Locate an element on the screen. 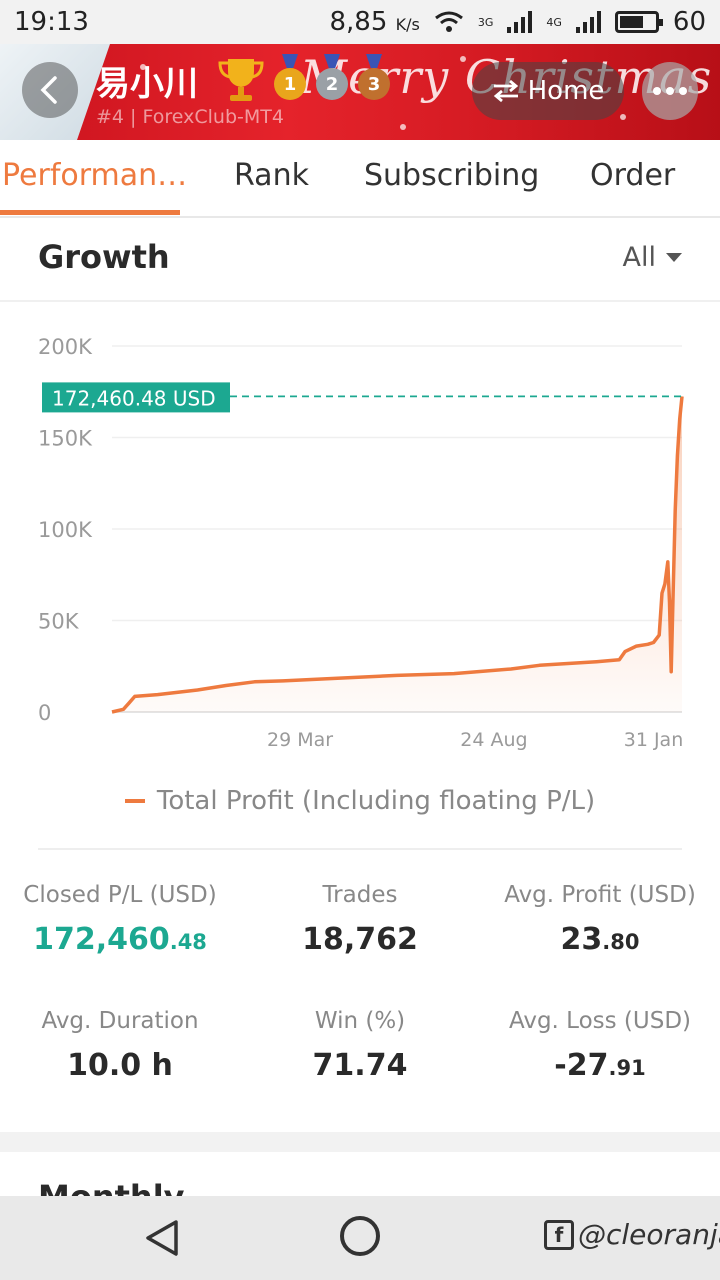 This screenshot has height=1280, width=720. stat-label: Closed P/L (USD) is located at coordinates (120, 895).